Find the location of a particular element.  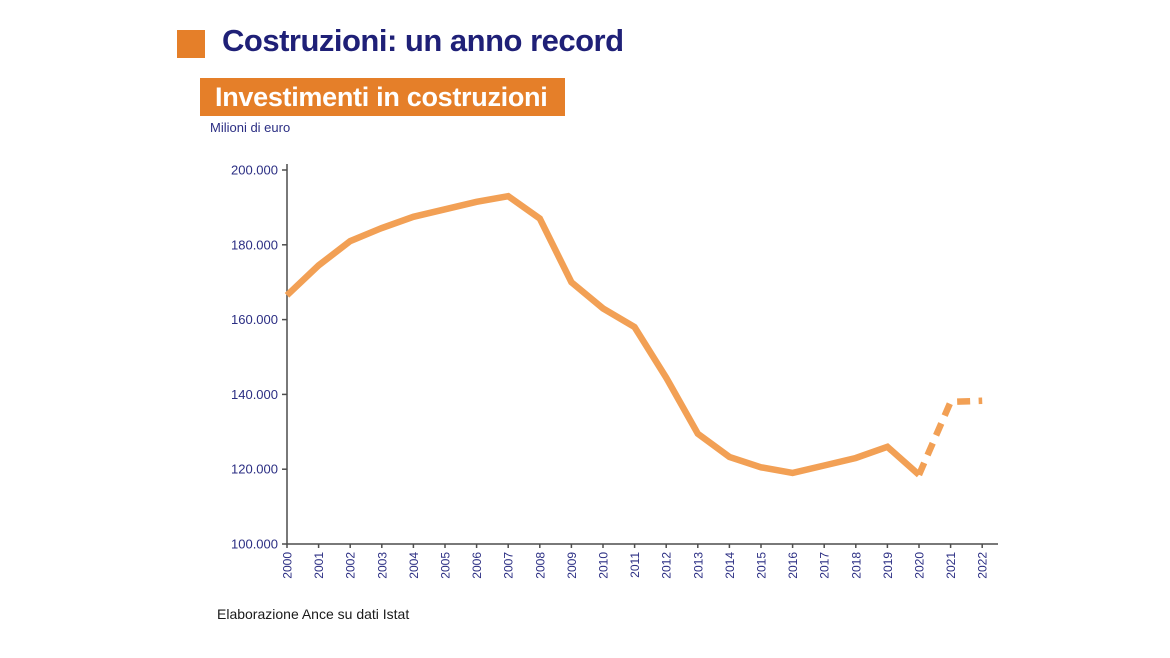

x-tick-label: 2004 is located at coordinates (414, 565).